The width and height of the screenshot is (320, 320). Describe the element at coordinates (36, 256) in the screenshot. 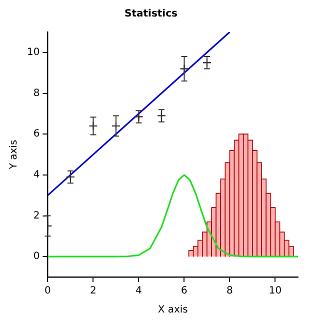

I see `y-tick-label: 0` at that location.